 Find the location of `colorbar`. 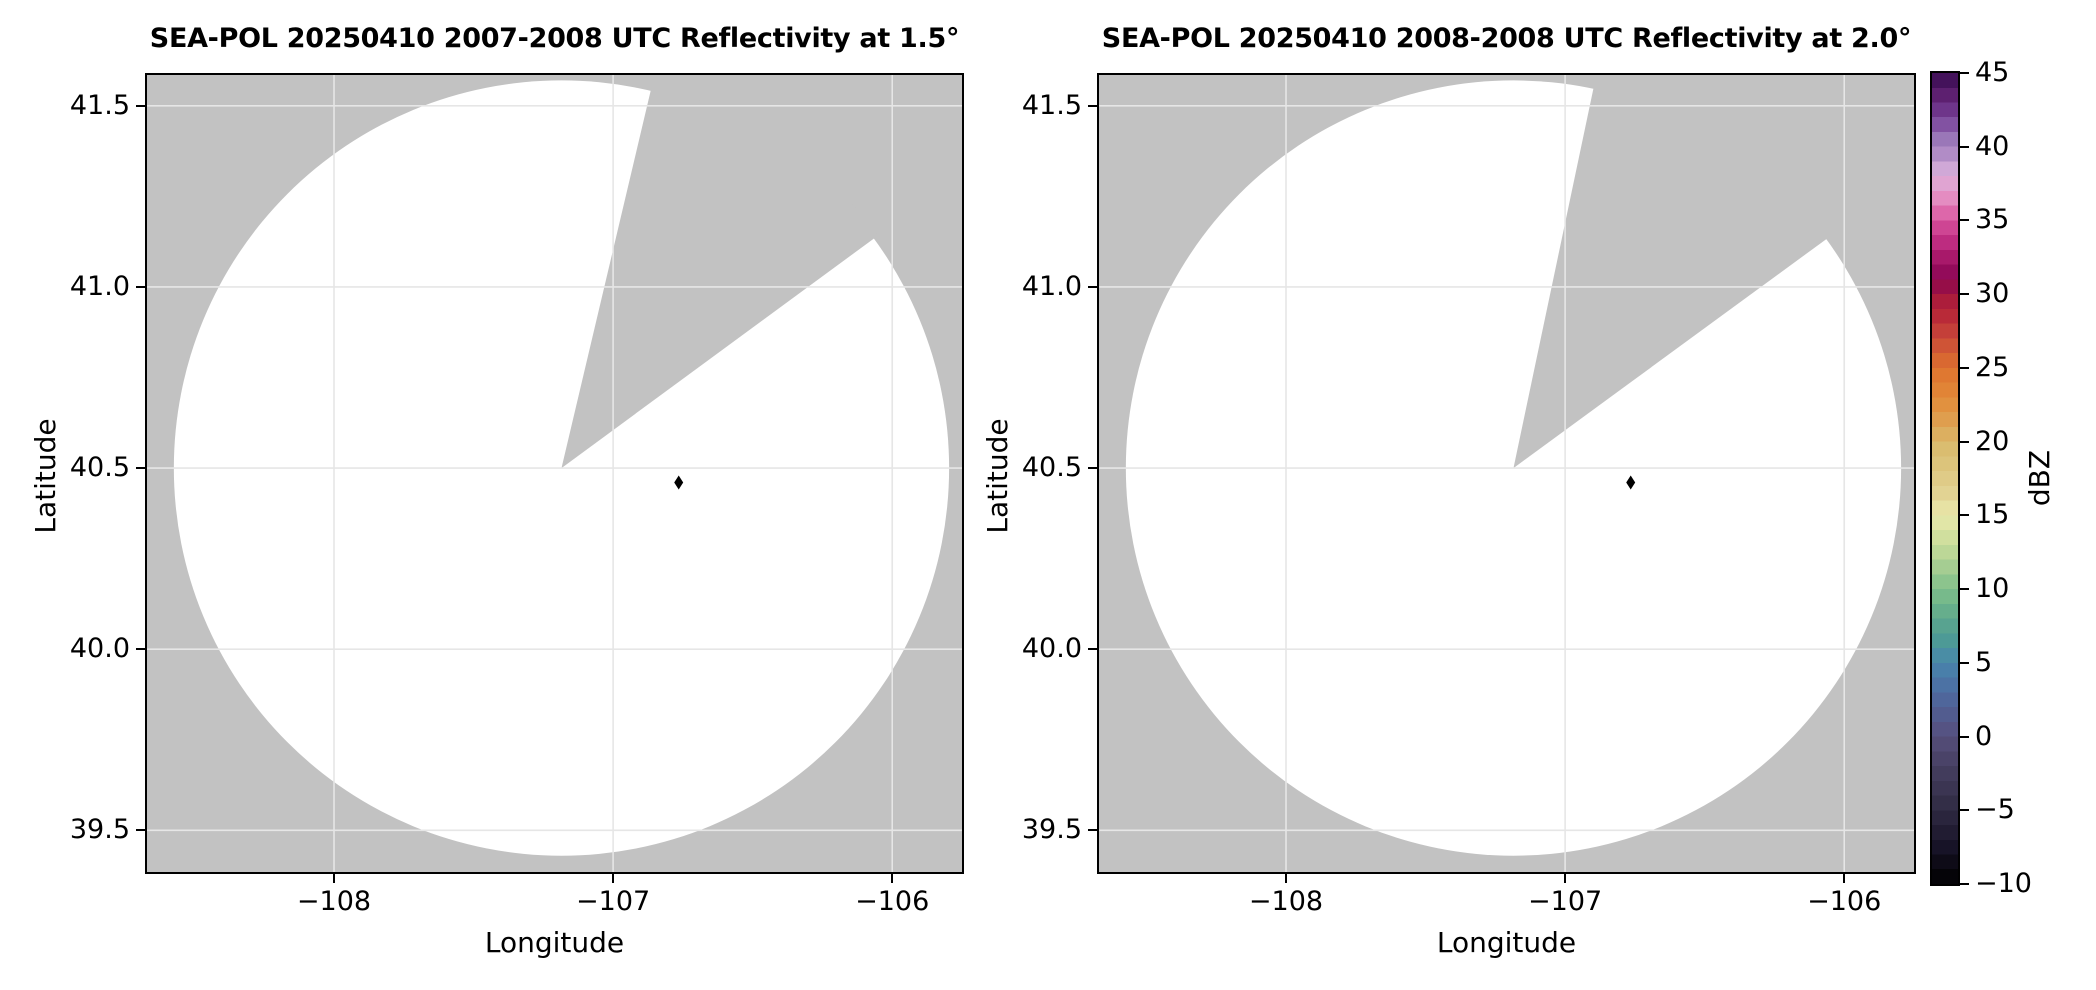

colorbar is located at coordinates (1945, 478).